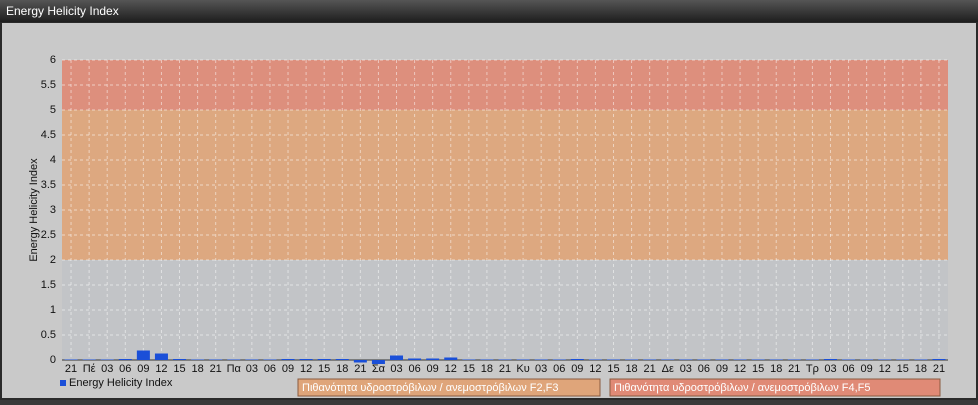 The width and height of the screenshot is (978, 405). I want to click on y-tick-label: 1.5, so click(48, 285).